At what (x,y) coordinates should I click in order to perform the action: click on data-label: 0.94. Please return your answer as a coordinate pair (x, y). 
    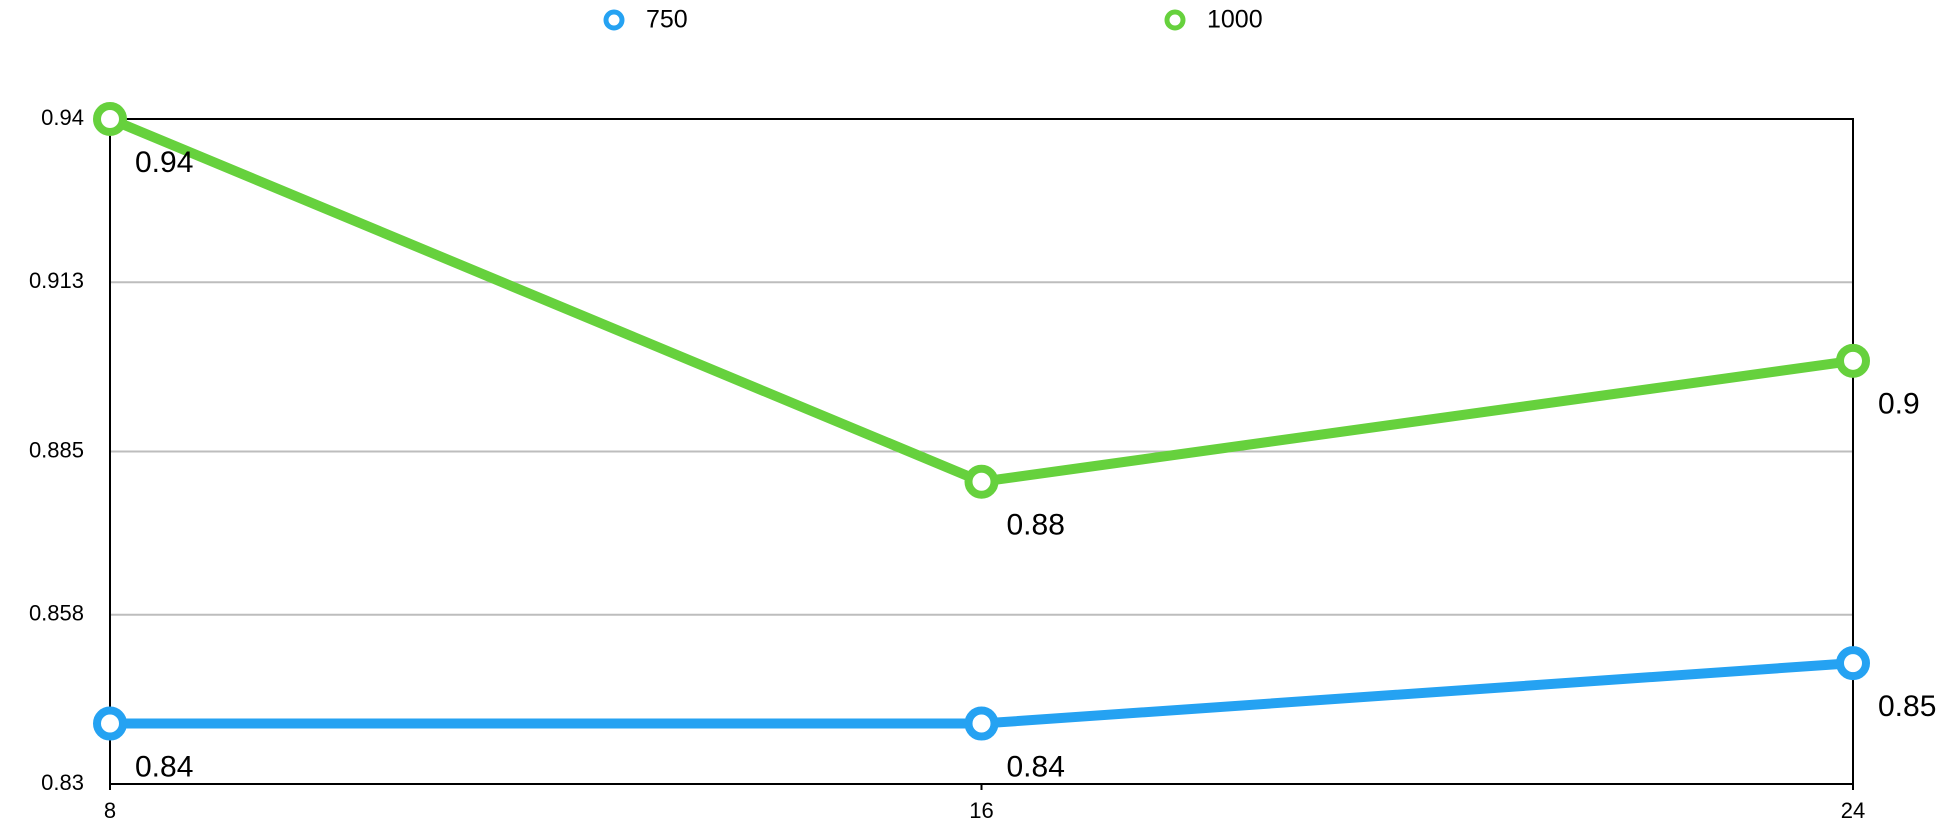
    Looking at the image, I should click on (164, 162).